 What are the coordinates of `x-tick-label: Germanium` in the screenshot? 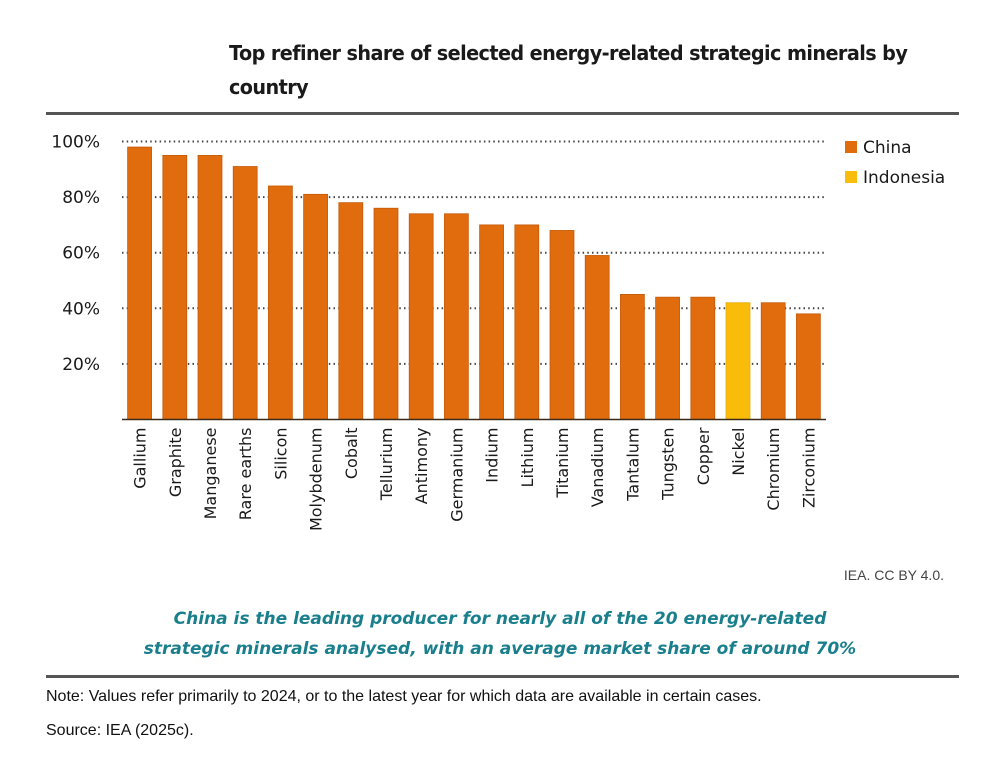 It's located at (456, 475).